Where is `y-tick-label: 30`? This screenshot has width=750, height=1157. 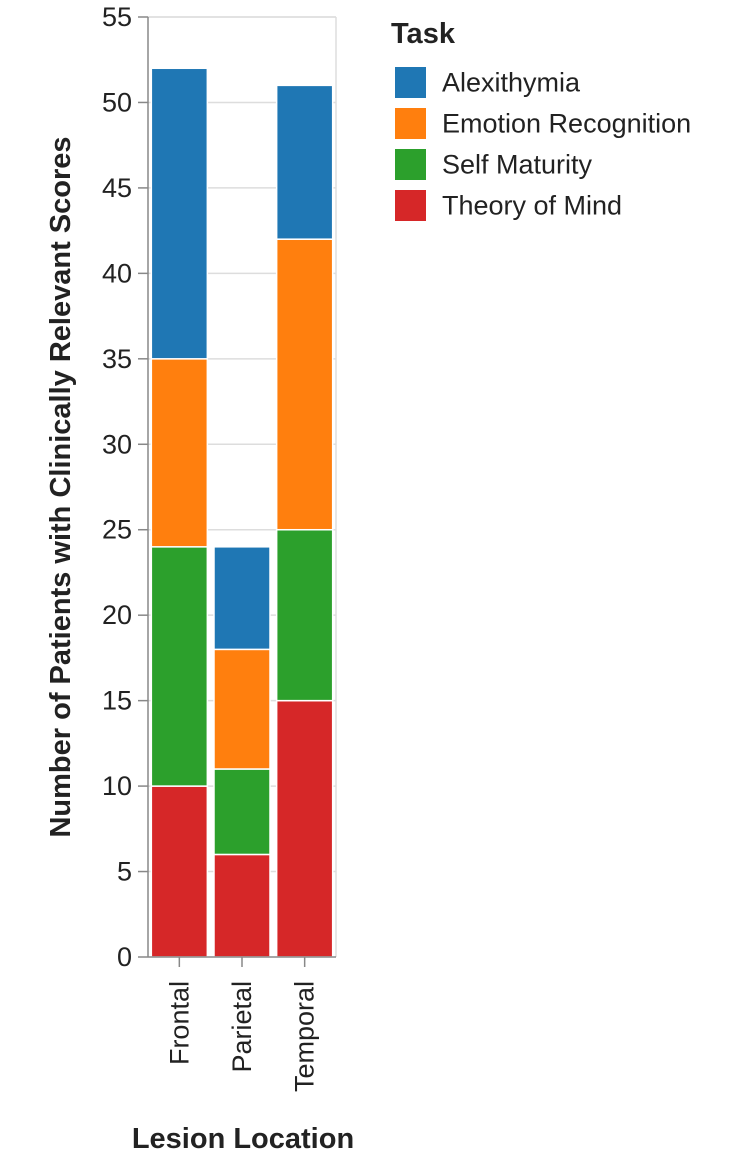
y-tick-label: 30 is located at coordinates (117, 444).